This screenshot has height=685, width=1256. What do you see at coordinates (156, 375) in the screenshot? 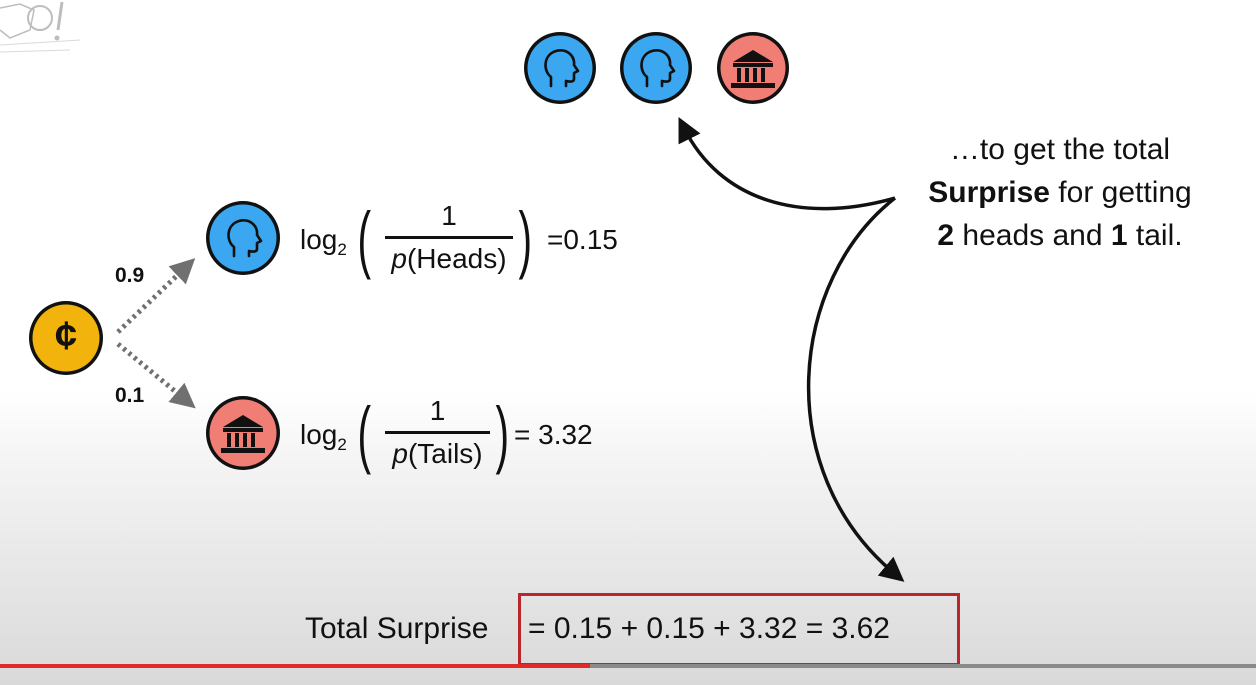
I see `branch-arrow-tails` at bounding box center [156, 375].